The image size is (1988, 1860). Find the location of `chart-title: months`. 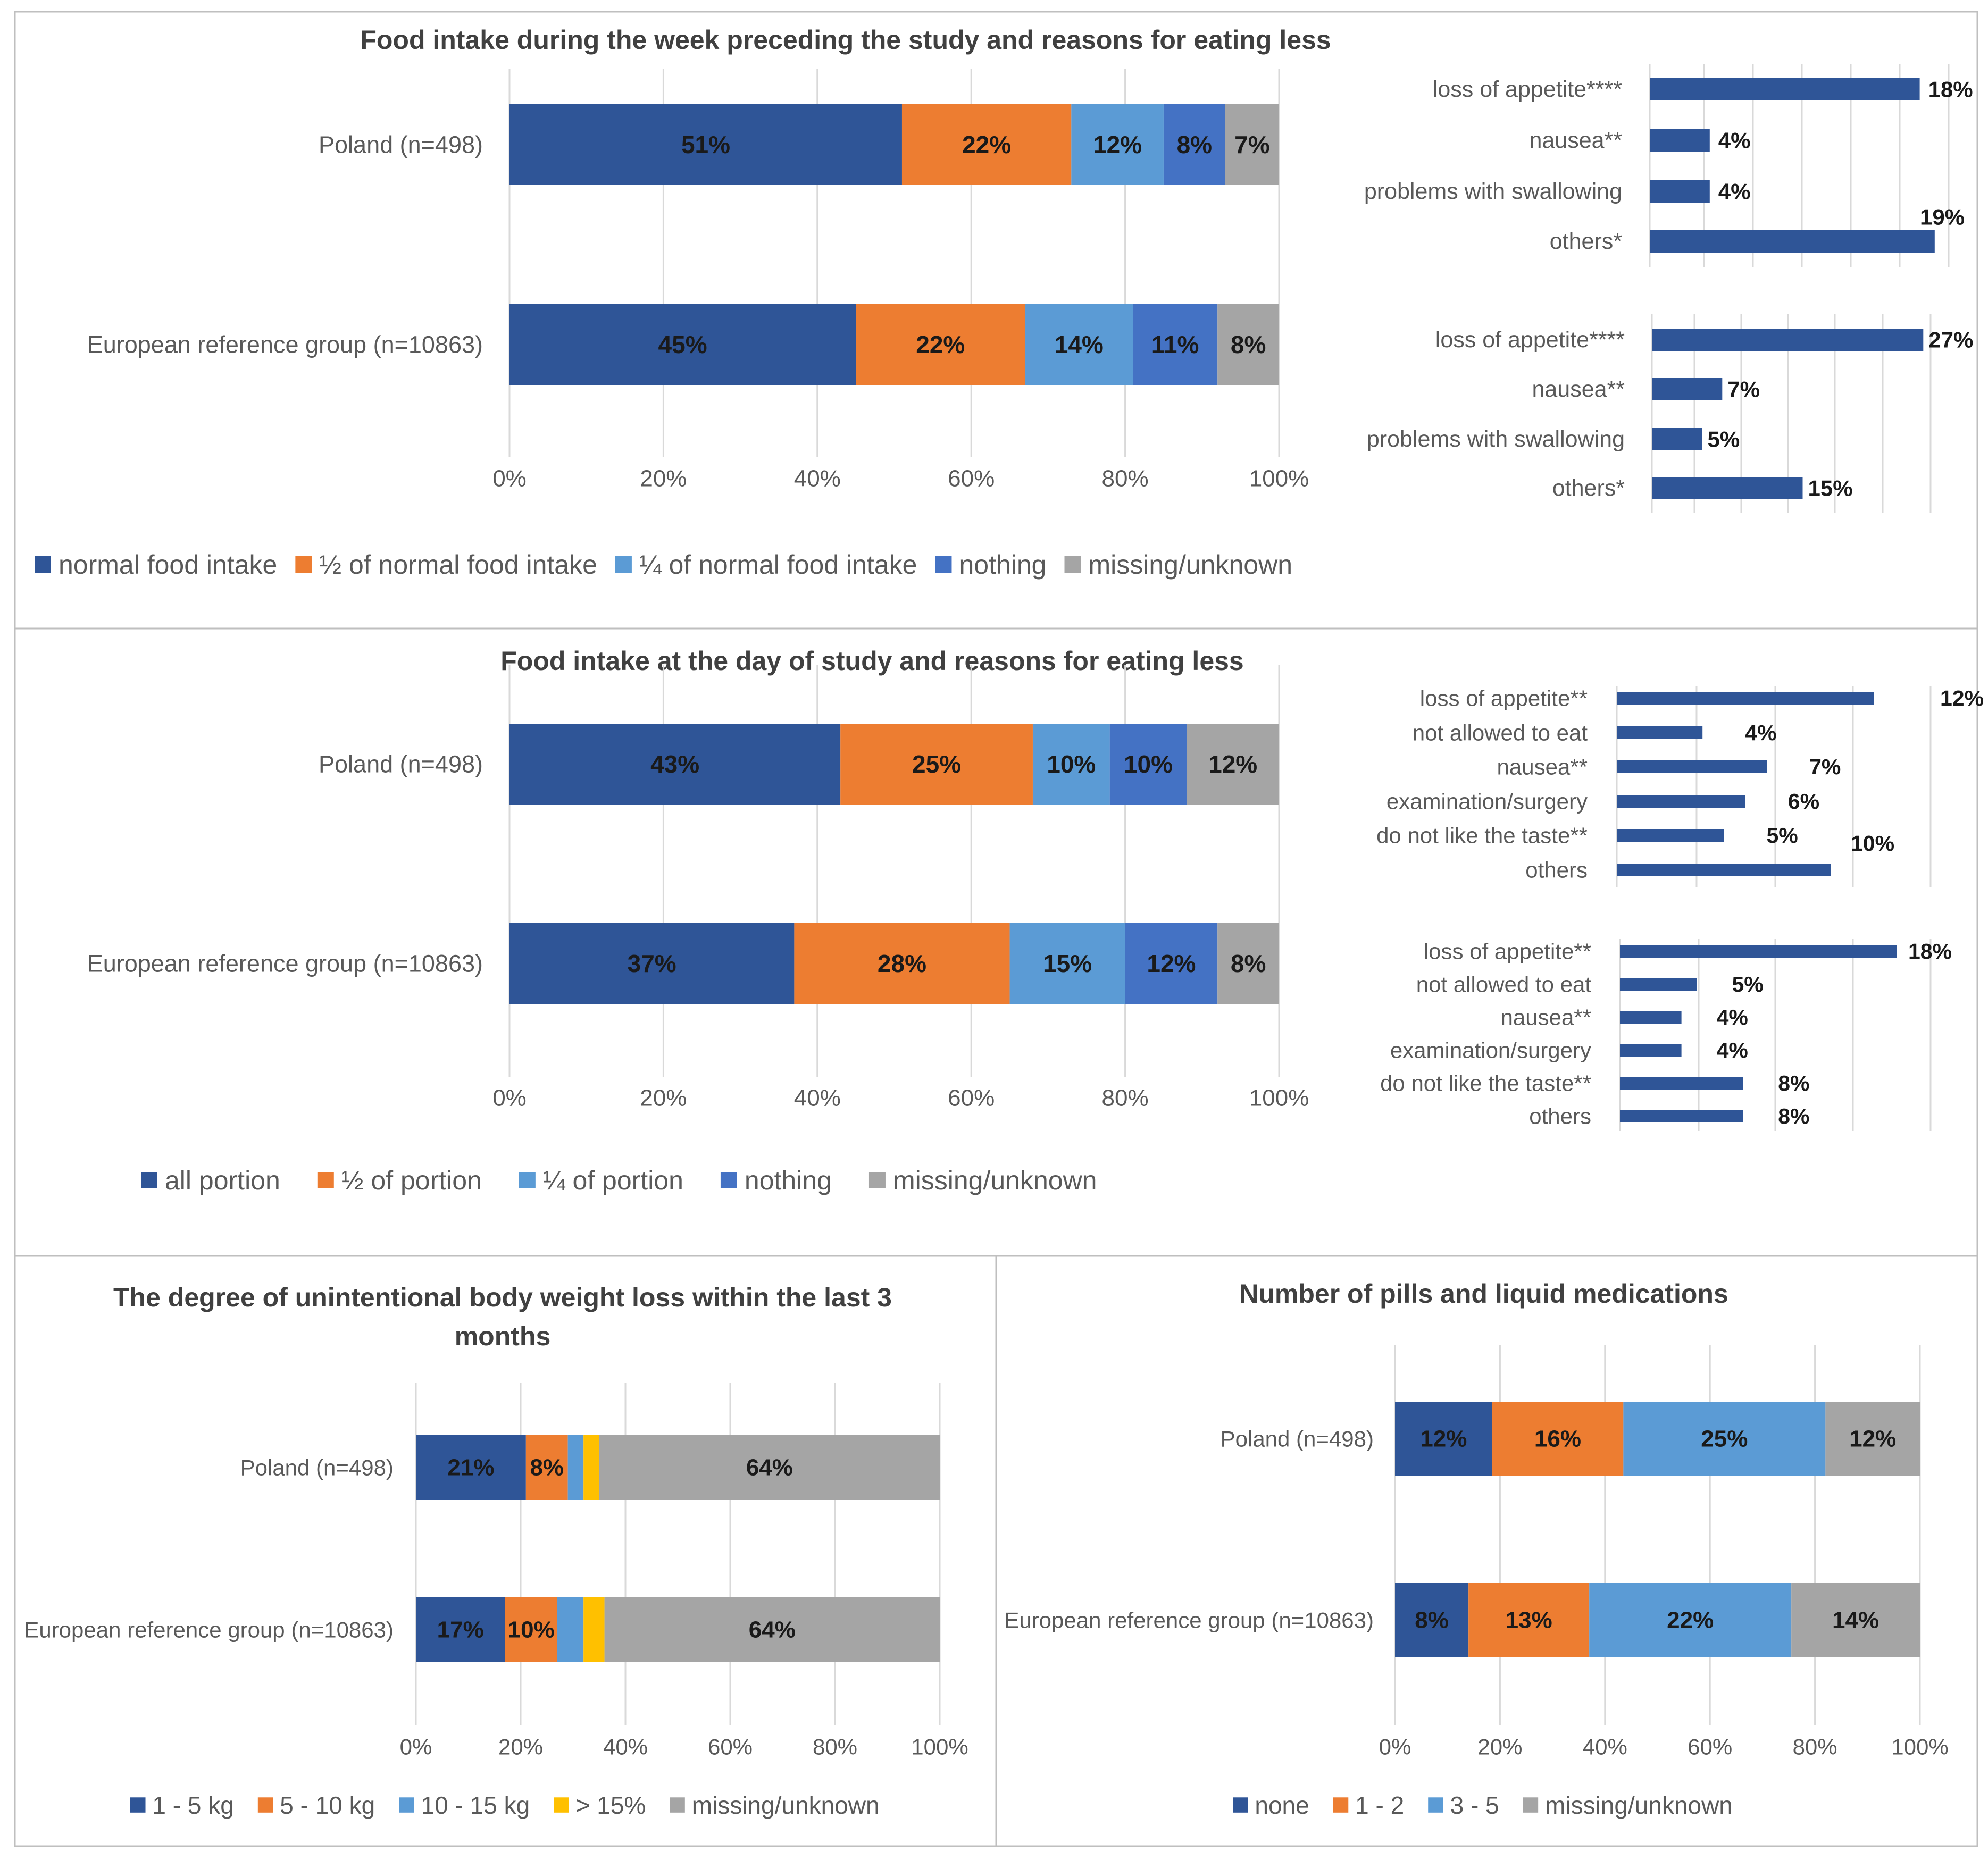

chart-title: months is located at coordinates (503, 1336).